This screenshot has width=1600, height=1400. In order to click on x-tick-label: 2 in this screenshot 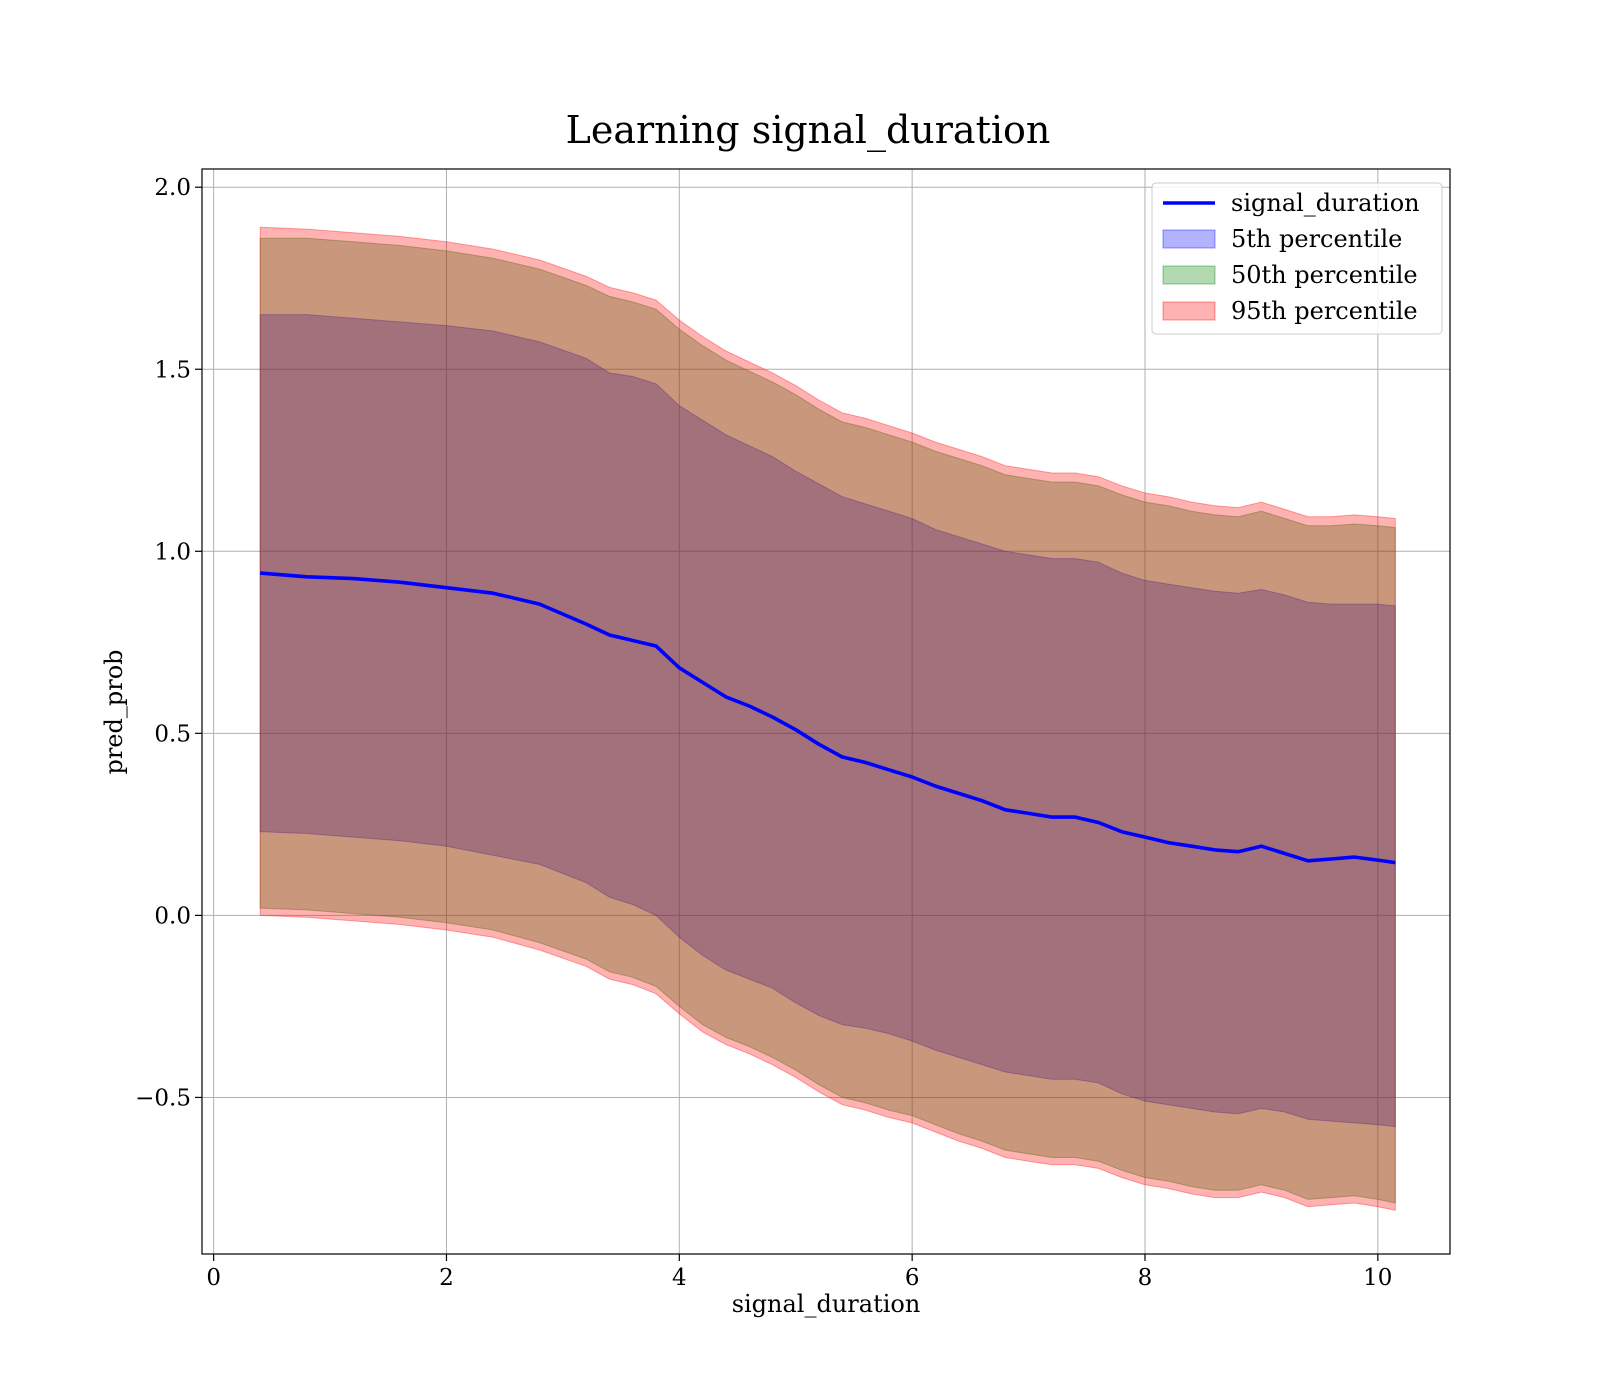, I will do `click(446, 1278)`.